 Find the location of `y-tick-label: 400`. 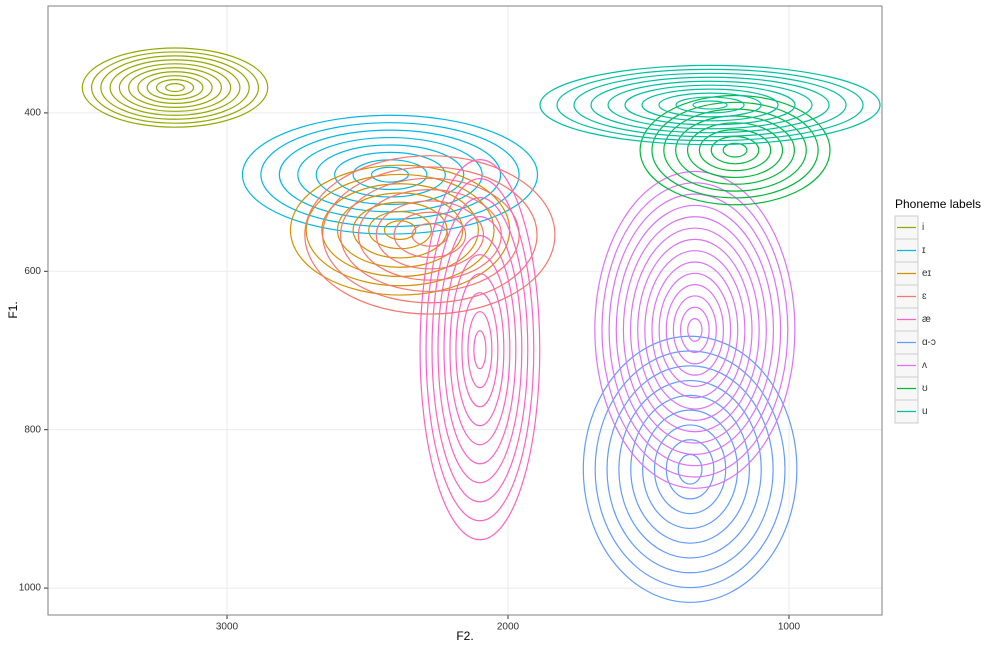

y-tick-label: 400 is located at coordinates (32, 113).